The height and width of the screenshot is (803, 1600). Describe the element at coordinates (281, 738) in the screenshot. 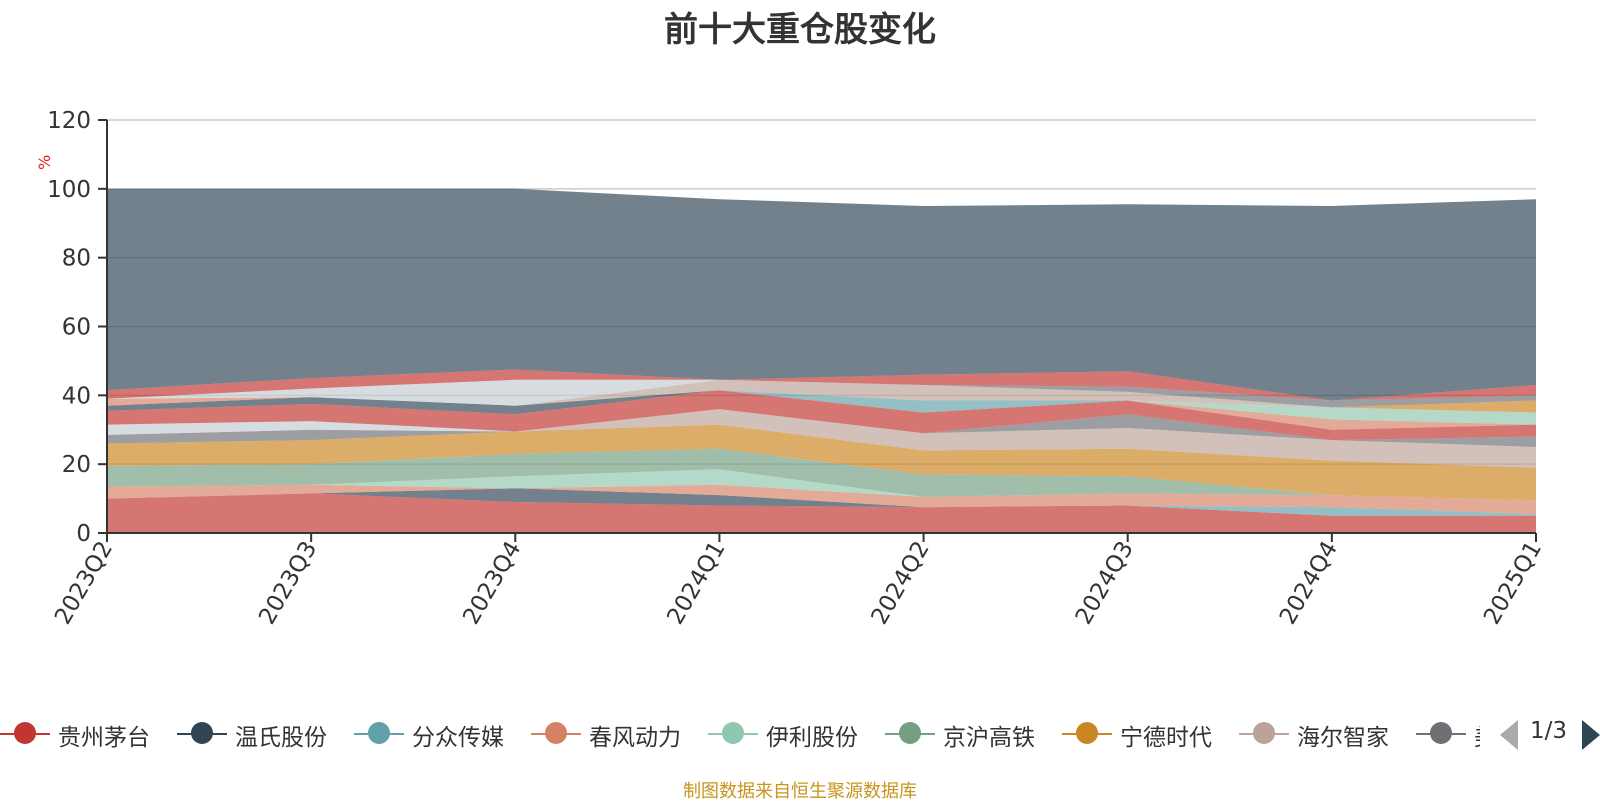

I see `legend-label: 温氏股份` at that location.